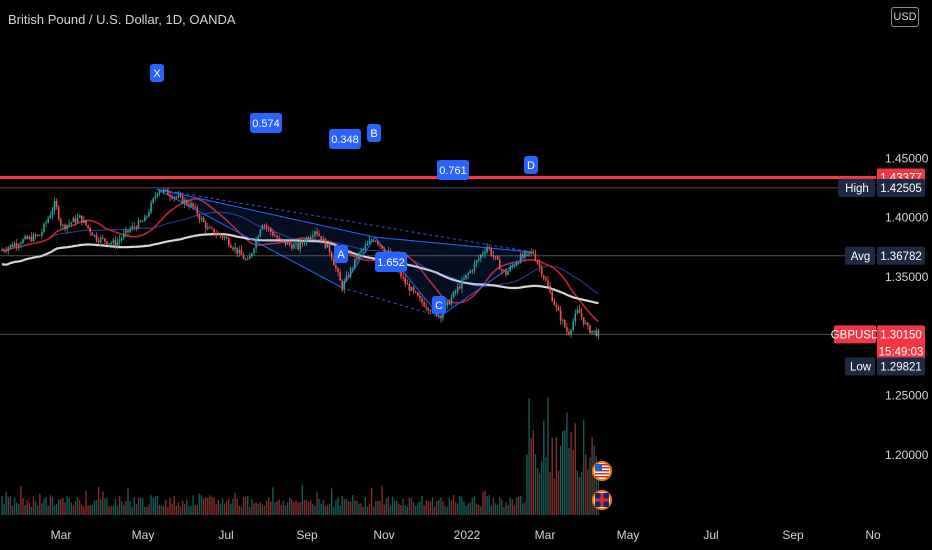 The width and height of the screenshot is (932, 550). Describe the element at coordinates (602, 471) in the screenshot. I see `us-flag-icon` at that location.